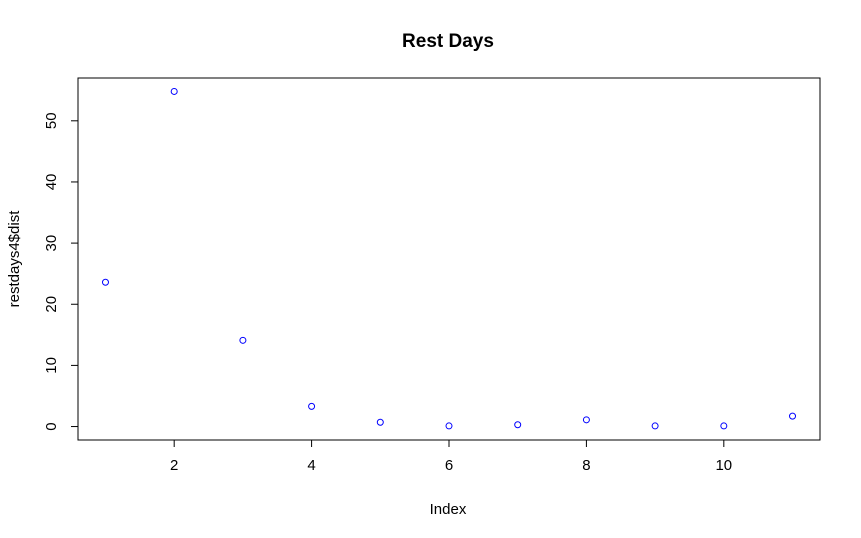 Image resolution: width=861 pixels, height=538 pixels. I want to click on x-tick-label: 2, so click(174, 465).